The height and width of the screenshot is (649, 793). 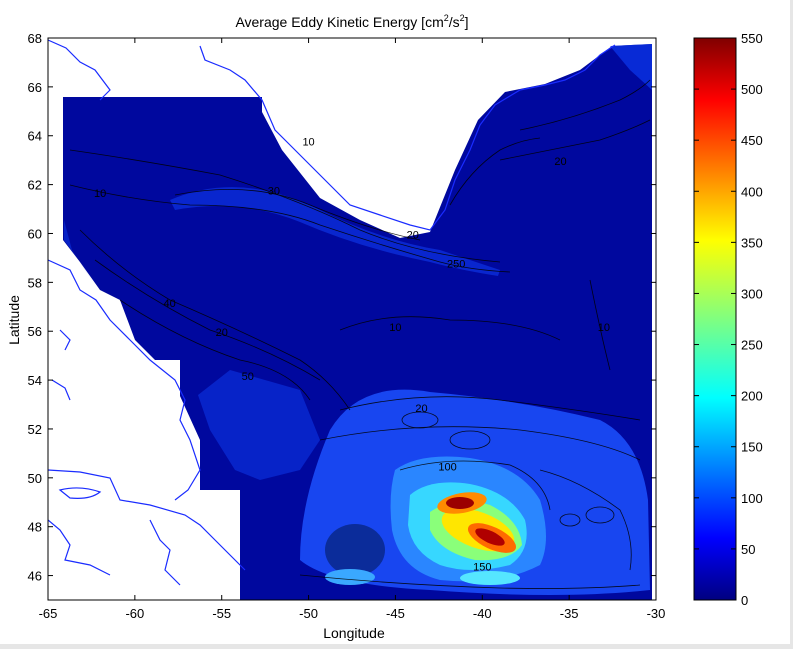 What do you see at coordinates (35, 87) in the screenshot?
I see `y-tick-label: 66` at bounding box center [35, 87].